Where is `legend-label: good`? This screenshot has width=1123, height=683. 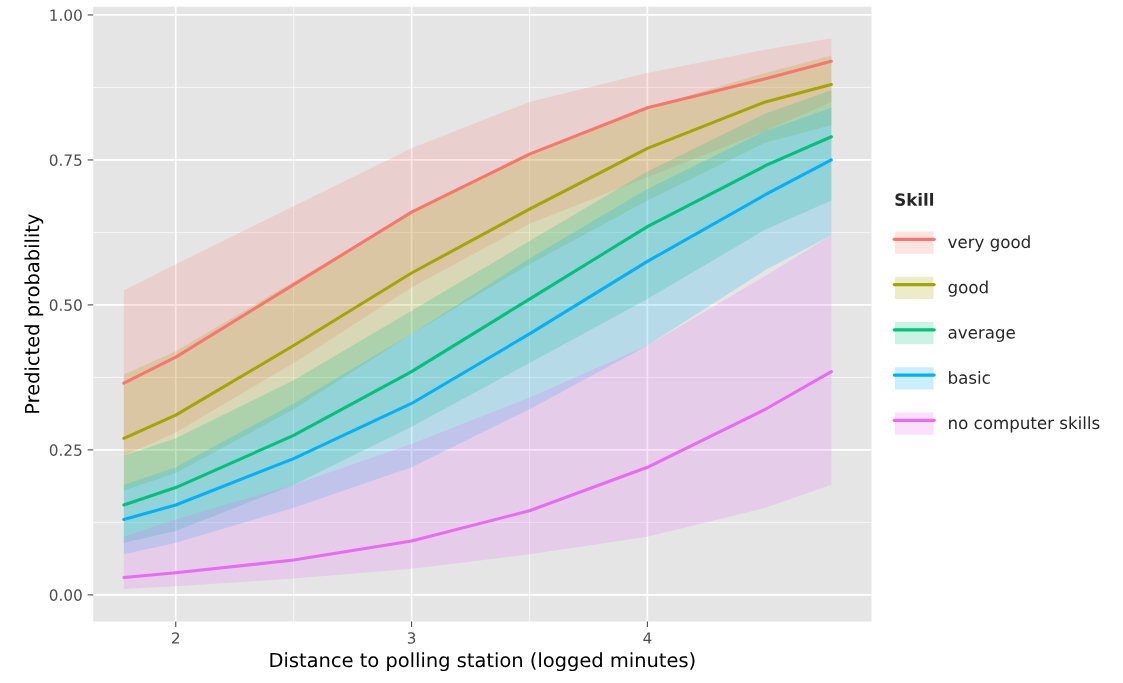 legend-label: good is located at coordinates (968, 288).